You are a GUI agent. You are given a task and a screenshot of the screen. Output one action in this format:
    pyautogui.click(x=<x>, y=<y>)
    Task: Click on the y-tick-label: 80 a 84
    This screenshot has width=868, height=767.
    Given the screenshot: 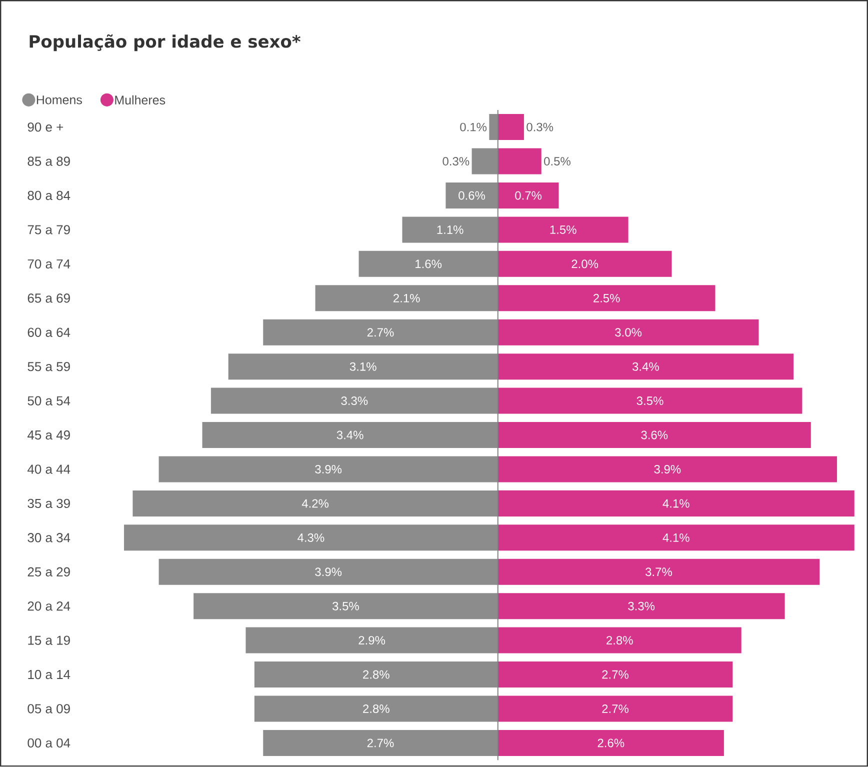 What is the action you would take?
    pyautogui.click(x=49, y=195)
    